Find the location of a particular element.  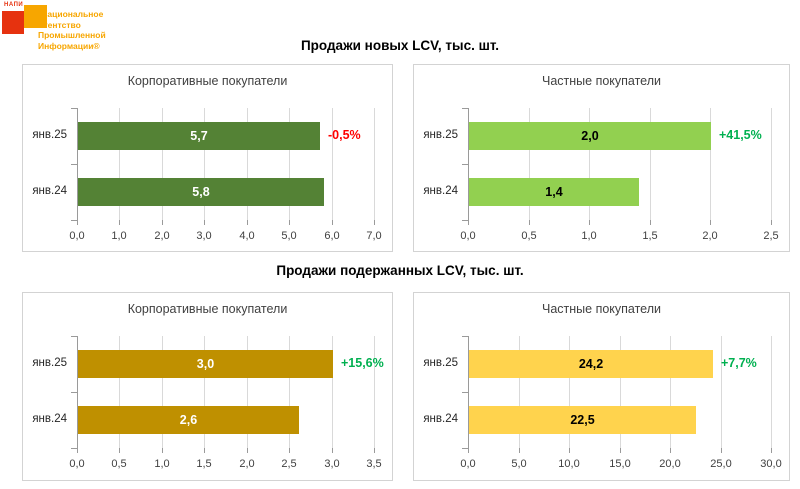

x-tick-label: 10,0 is located at coordinates (569, 464).